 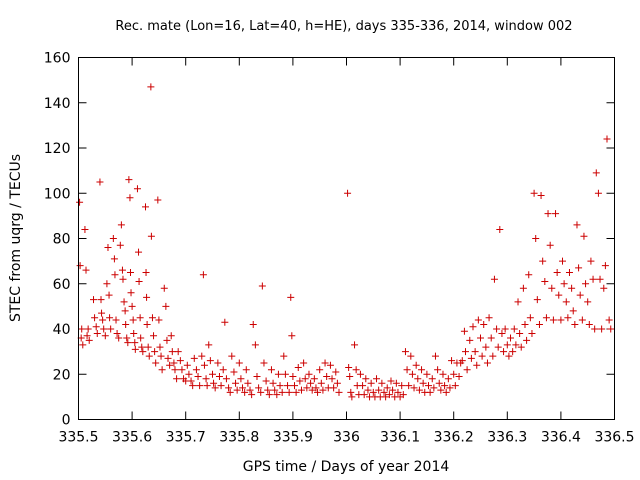 What do you see at coordinates (57, 194) in the screenshot?
I see `y-tick-label: 100` at bounding box center [57, 194].